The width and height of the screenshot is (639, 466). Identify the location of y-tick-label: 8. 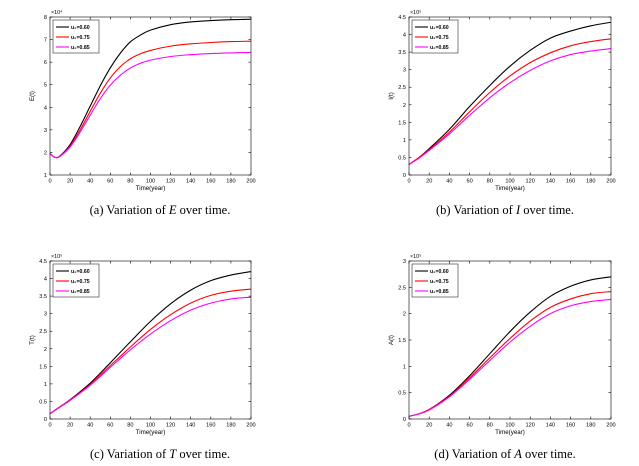
(45, 18).